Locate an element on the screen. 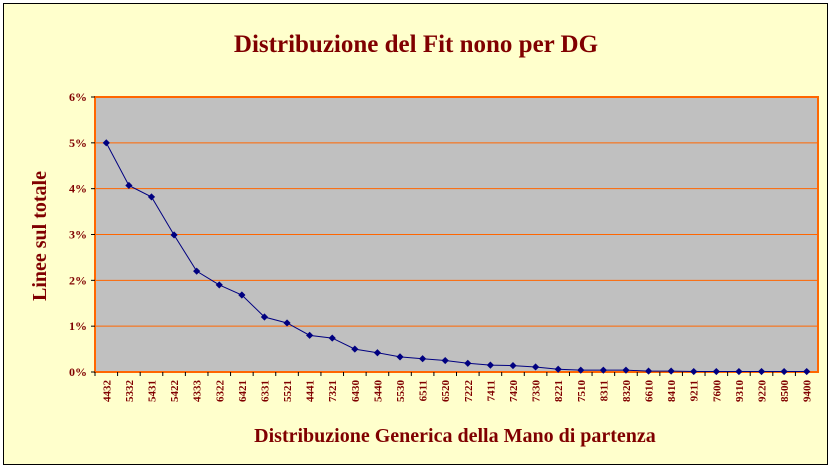  y-tick-label: 3% is located at coordinates (78, 235).